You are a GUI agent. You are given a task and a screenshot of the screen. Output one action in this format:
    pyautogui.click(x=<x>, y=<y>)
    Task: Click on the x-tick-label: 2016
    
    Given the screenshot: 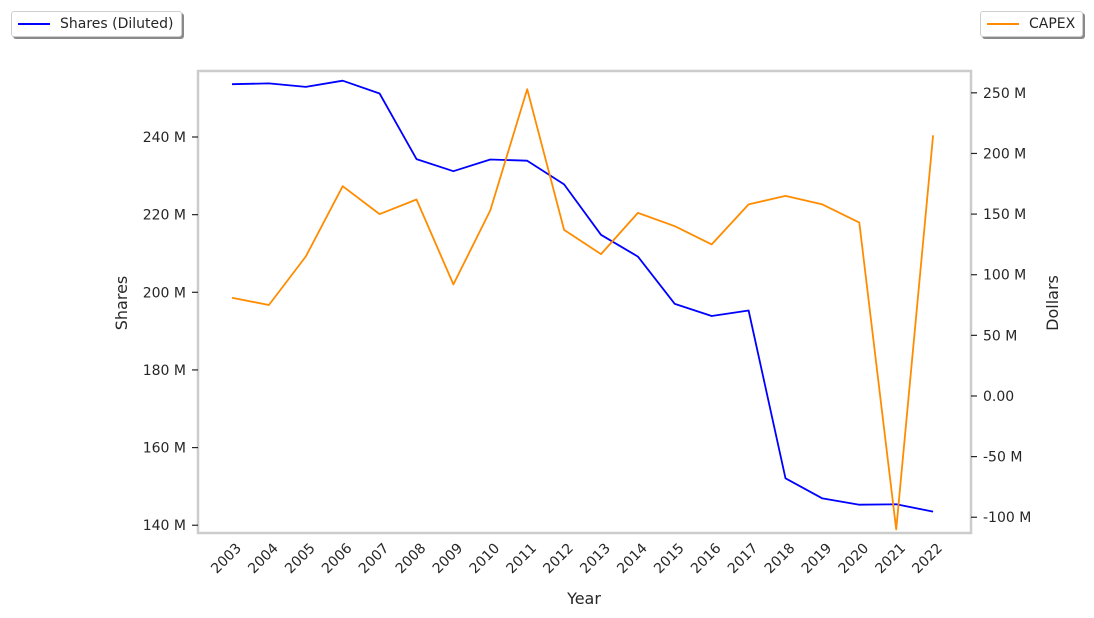 What is the action you would take?
    pyautogui.click(x=706, y=558)
    